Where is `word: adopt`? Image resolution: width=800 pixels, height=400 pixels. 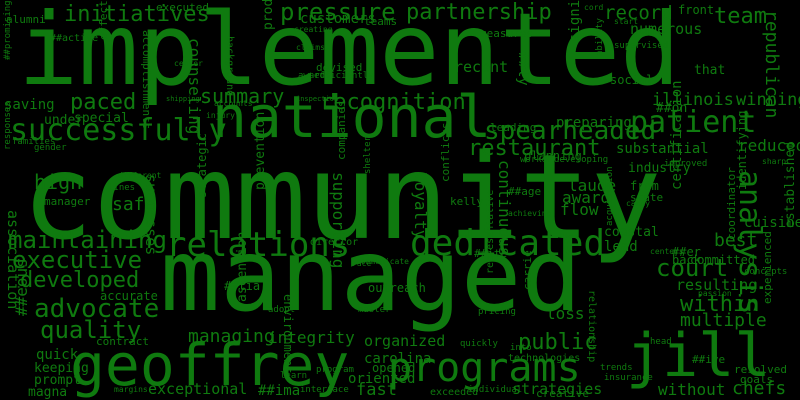
word: adopt is located at coordinates (282, 310).